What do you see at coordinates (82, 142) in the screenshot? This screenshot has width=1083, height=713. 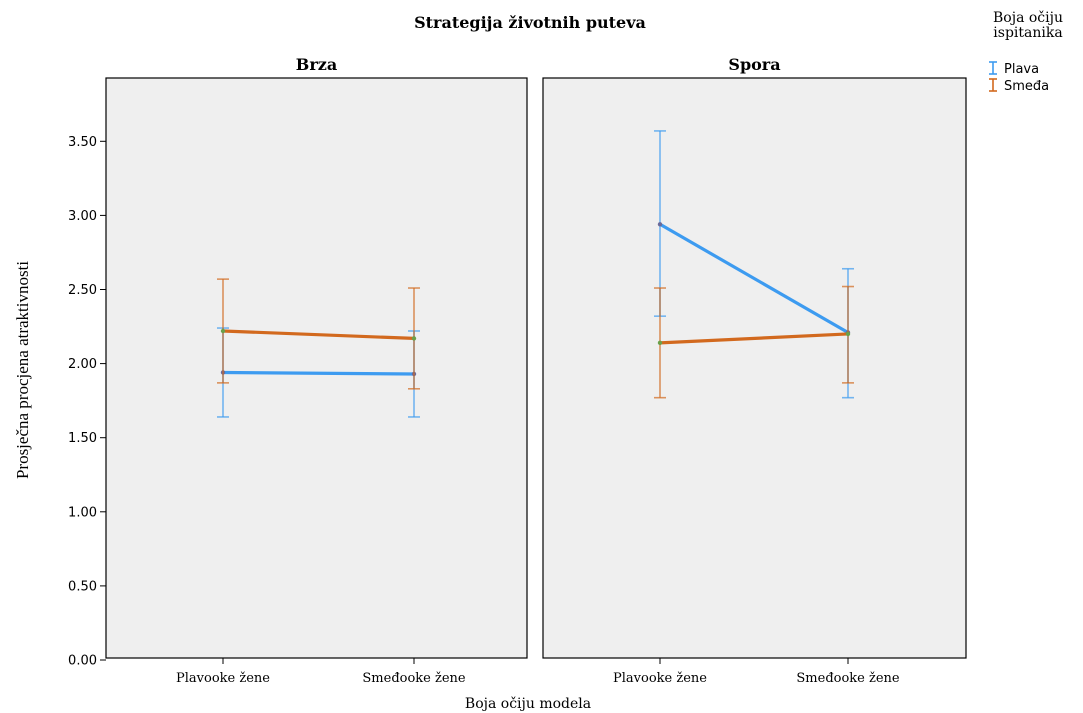 I see `y-tick-label: 3.50` at bounding box center [82, 142].